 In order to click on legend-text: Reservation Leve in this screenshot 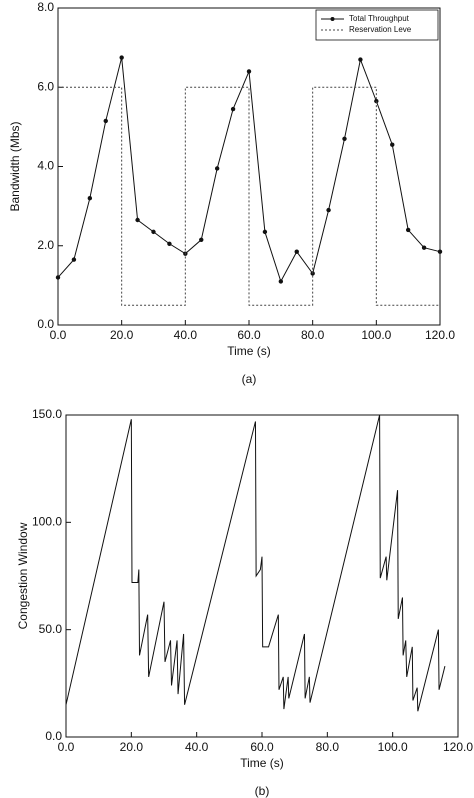, I will do `click(380, 29)`.